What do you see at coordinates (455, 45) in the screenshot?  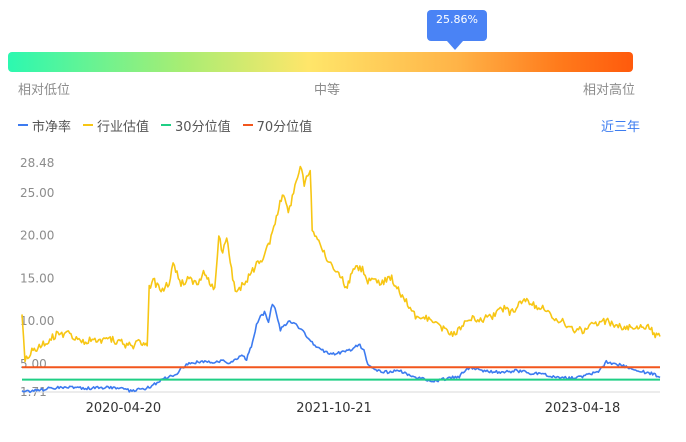 I see `percentile-pointer` at bounding box center [455, 45].